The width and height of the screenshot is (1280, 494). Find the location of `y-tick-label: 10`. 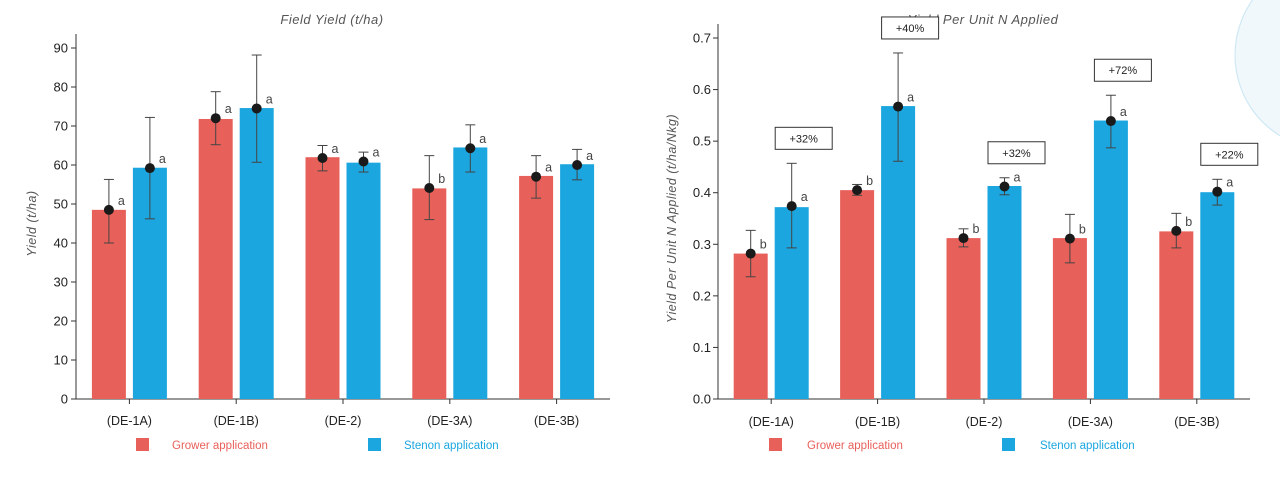

y-tick-label: 10 is located at coordinates (61, 360).